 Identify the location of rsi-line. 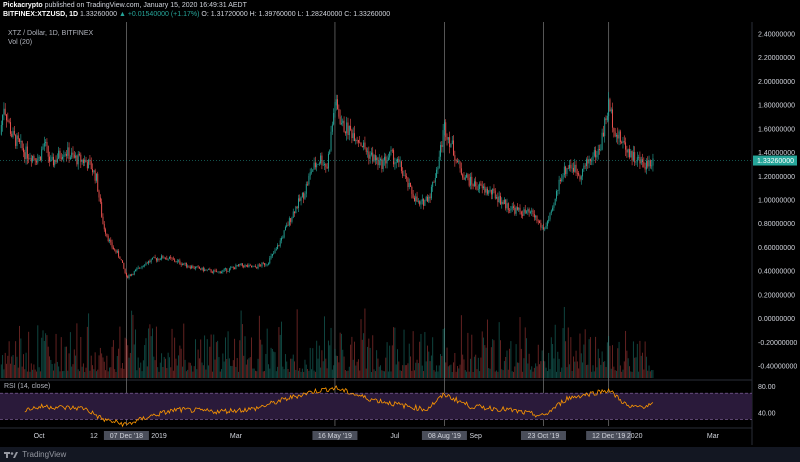
(339, 406).